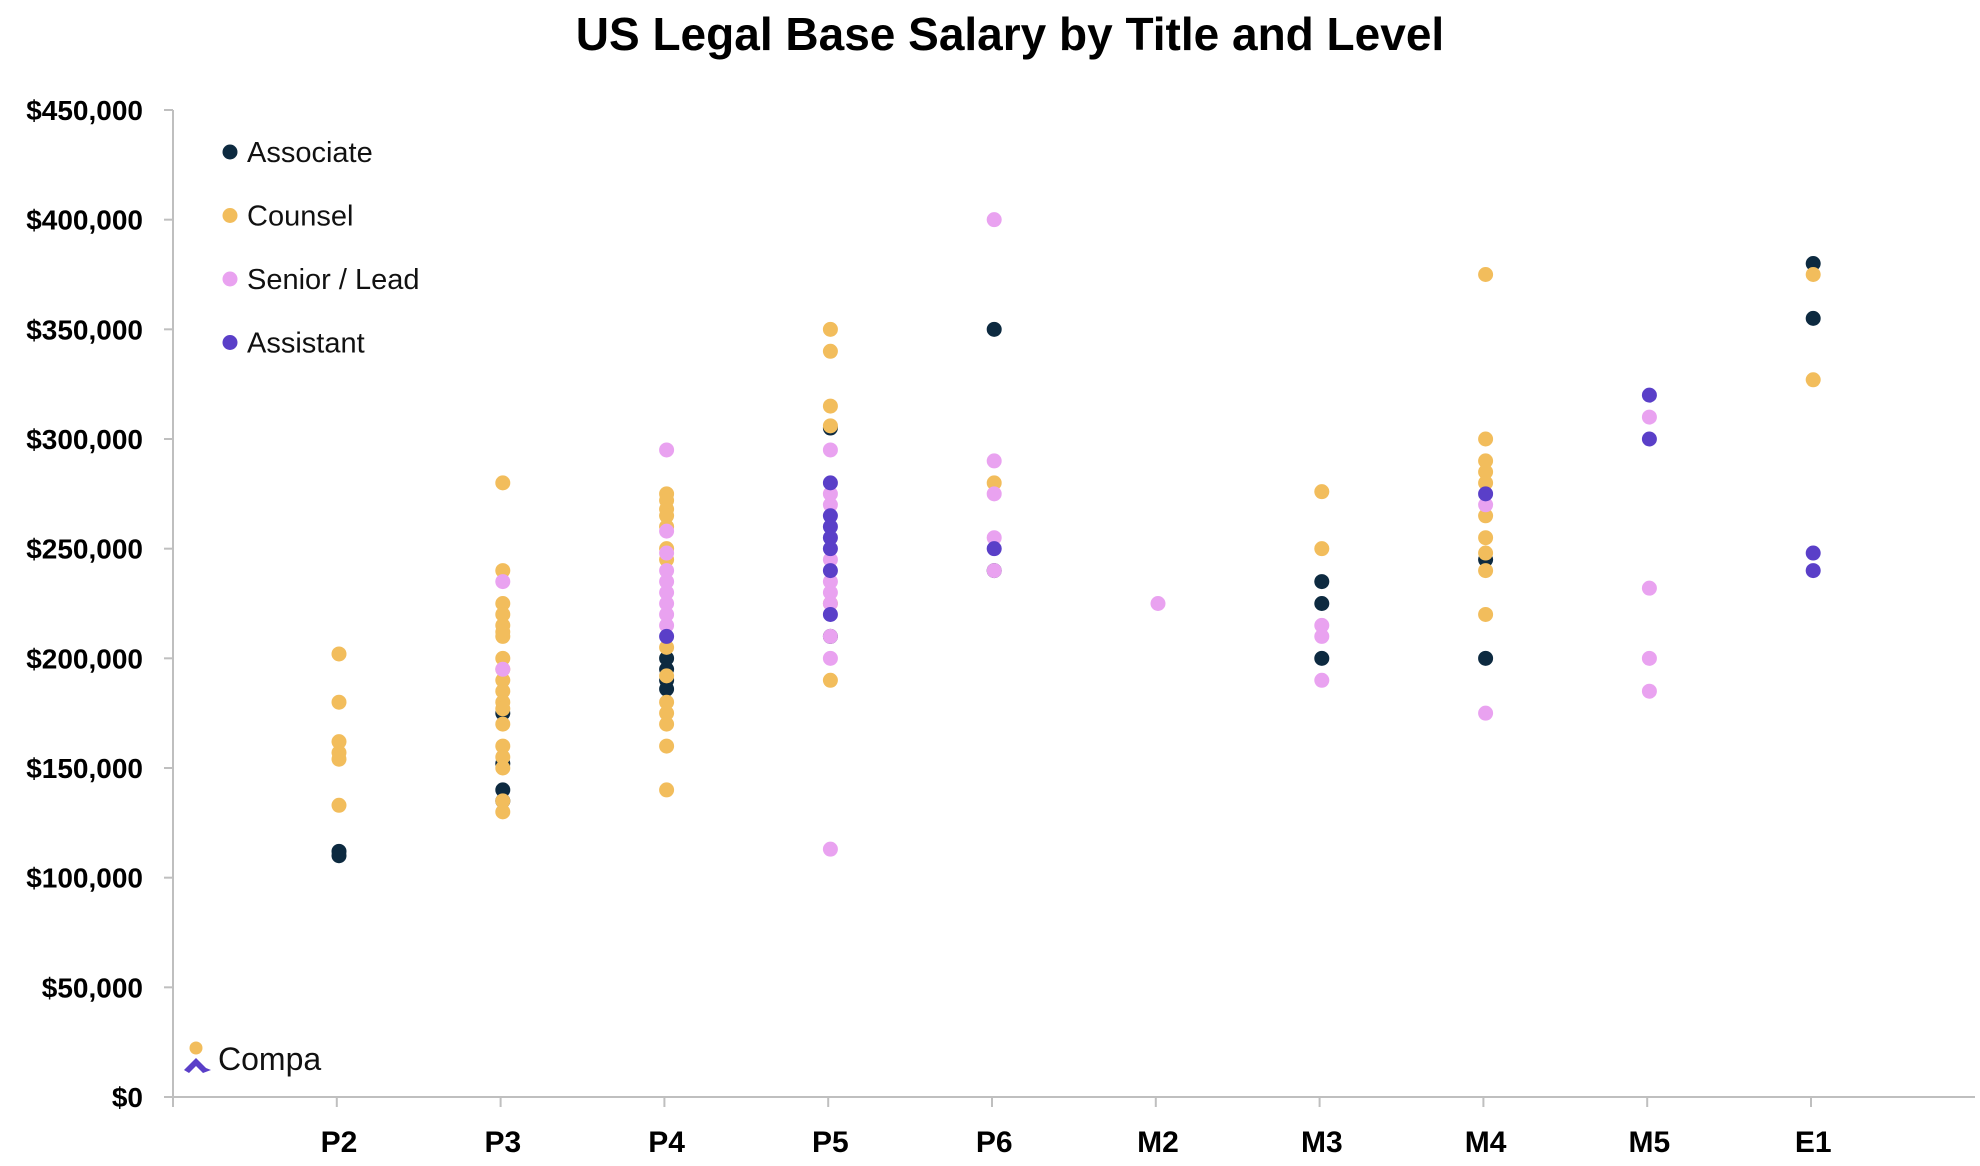  Describe the element at coordinates (230, 279) in the screenshot. I see `legend-marker-senior-lead` at that location.